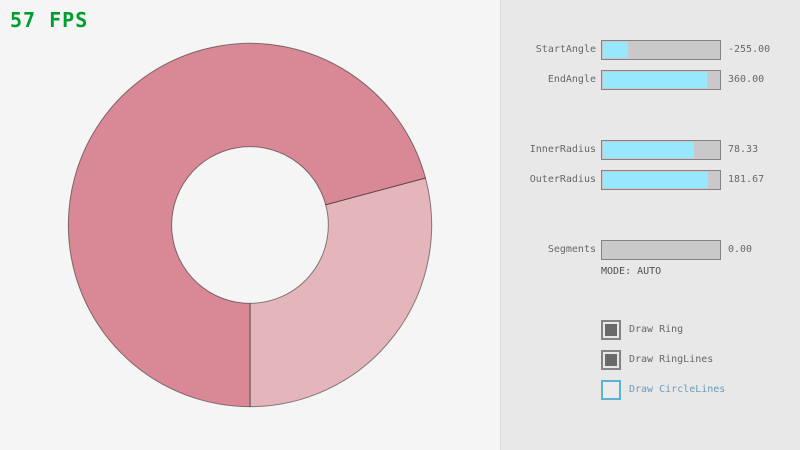 This screenshot has width=800, height=450. Describe the element at coordinates (341, 292) in the screenshot. I see `ring-sector-single-pass` at that location.